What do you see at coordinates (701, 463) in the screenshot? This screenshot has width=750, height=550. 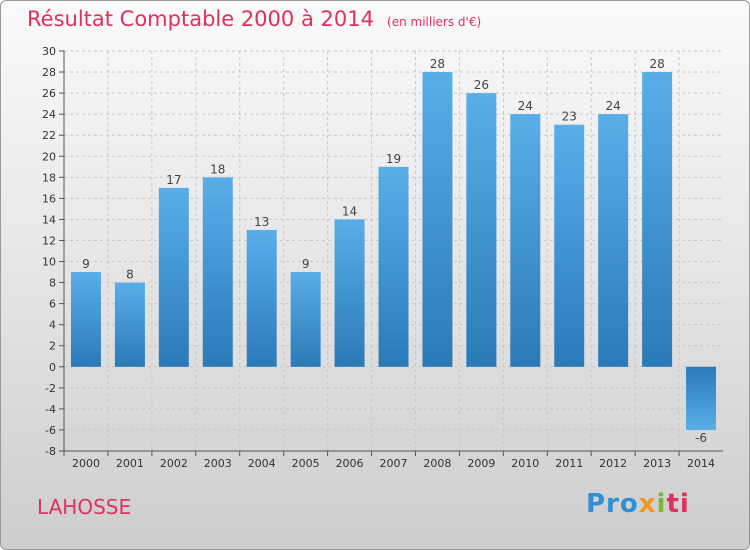 I see `x-tick-label: 2014` at bounding box center [701, 463].